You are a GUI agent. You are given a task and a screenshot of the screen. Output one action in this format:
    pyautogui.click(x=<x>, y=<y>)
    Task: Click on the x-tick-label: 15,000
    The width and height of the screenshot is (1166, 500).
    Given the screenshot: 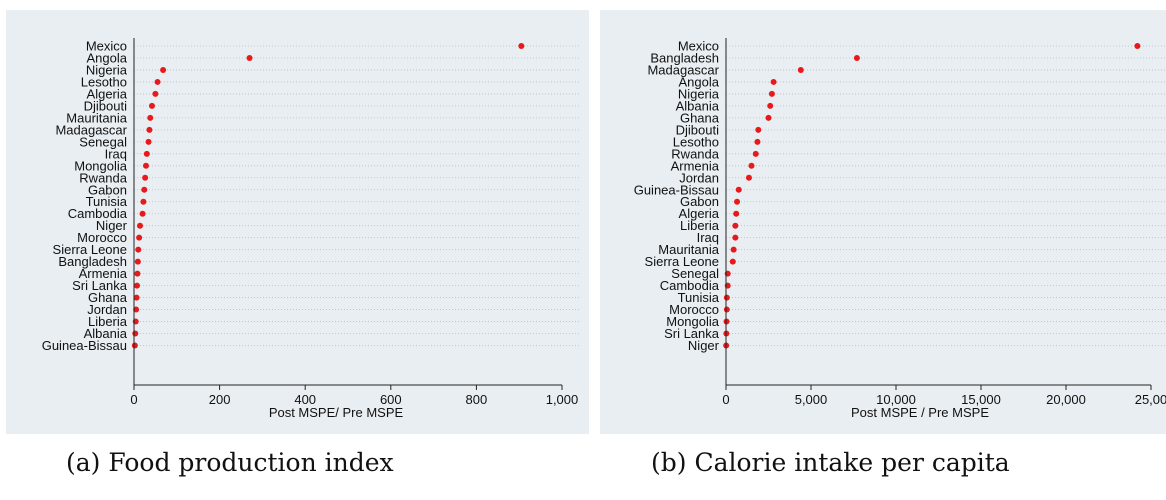 What is the action you would take?
    pyautogui.click(x=981, y=399)
    